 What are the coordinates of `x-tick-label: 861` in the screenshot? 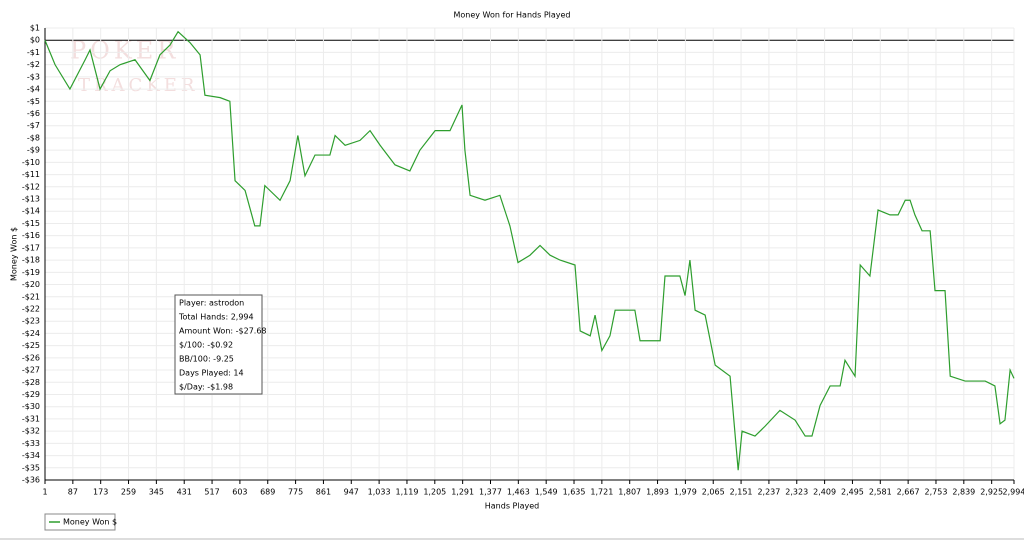 It's located at (323, 492).